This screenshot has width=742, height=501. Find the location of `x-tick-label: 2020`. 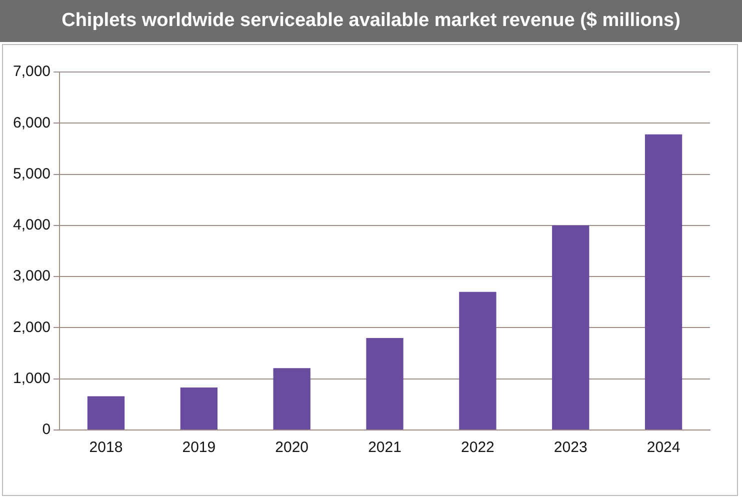

x-tick-label: 2020 is located at coordinates (292, 447).